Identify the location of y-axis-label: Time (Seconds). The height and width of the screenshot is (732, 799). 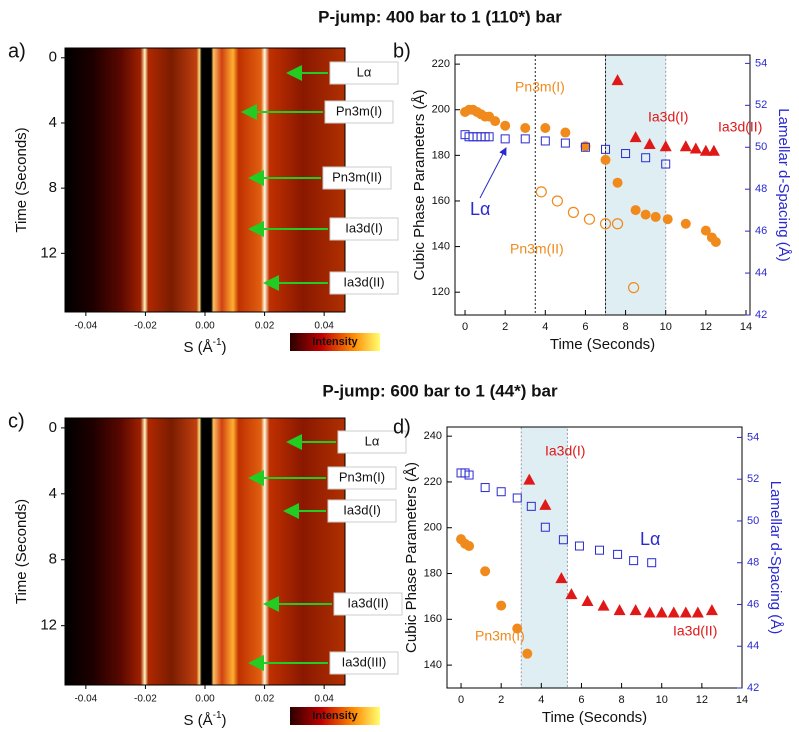
(21, 551).